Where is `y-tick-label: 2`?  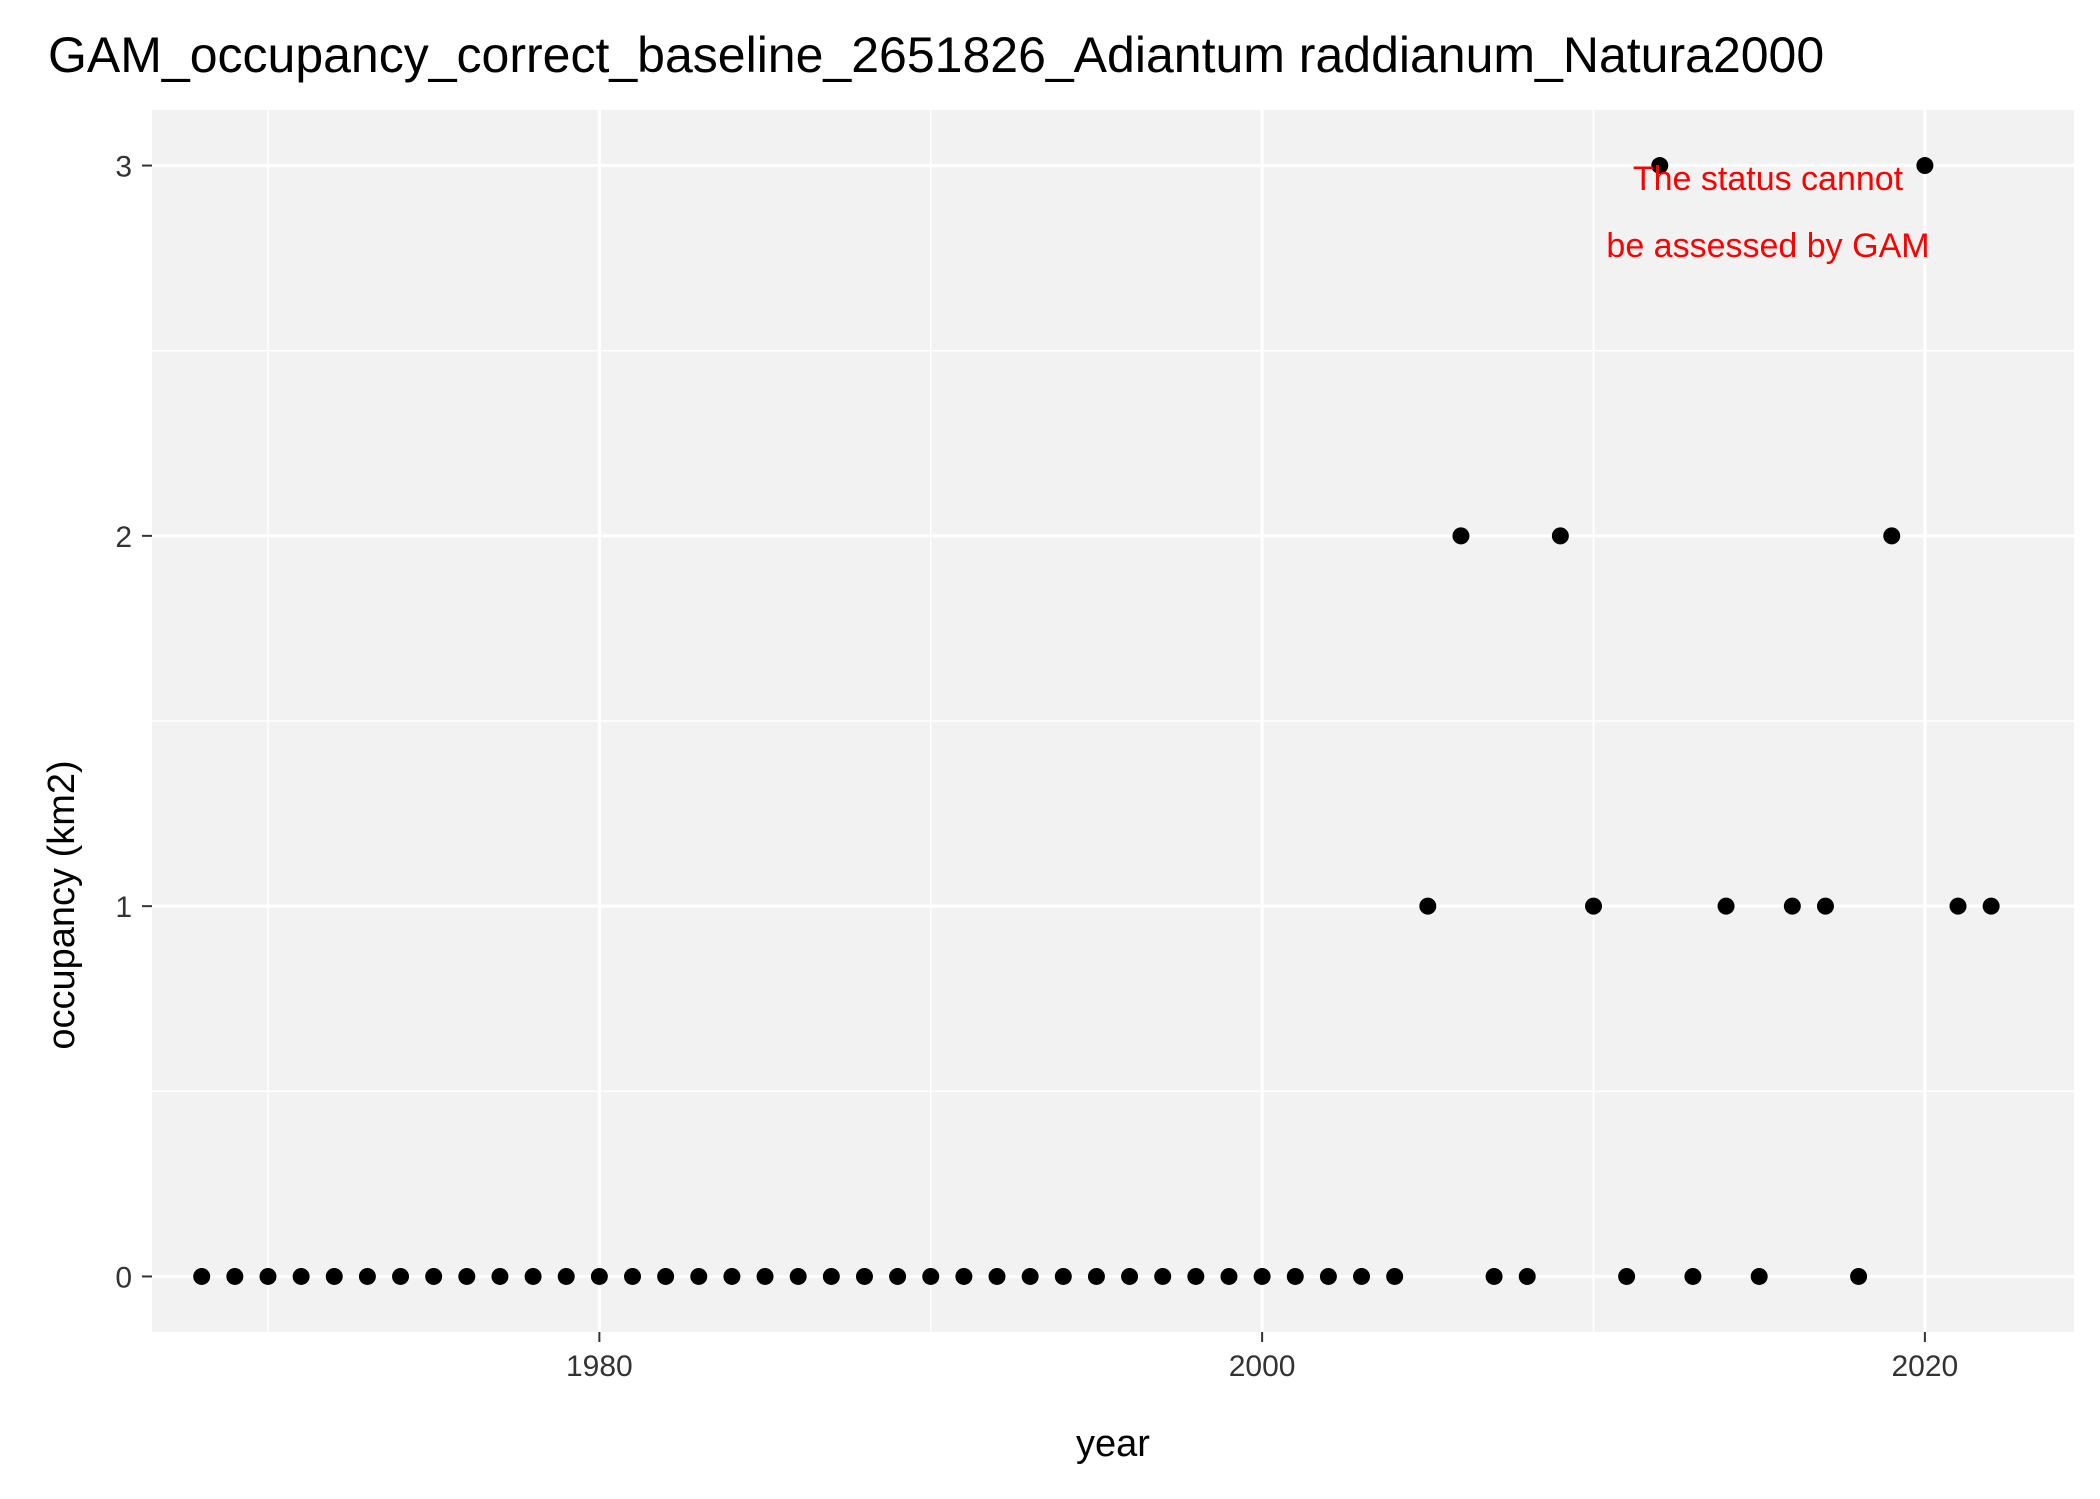
y-tick-label: 2 is located at coordinates (123, 537).